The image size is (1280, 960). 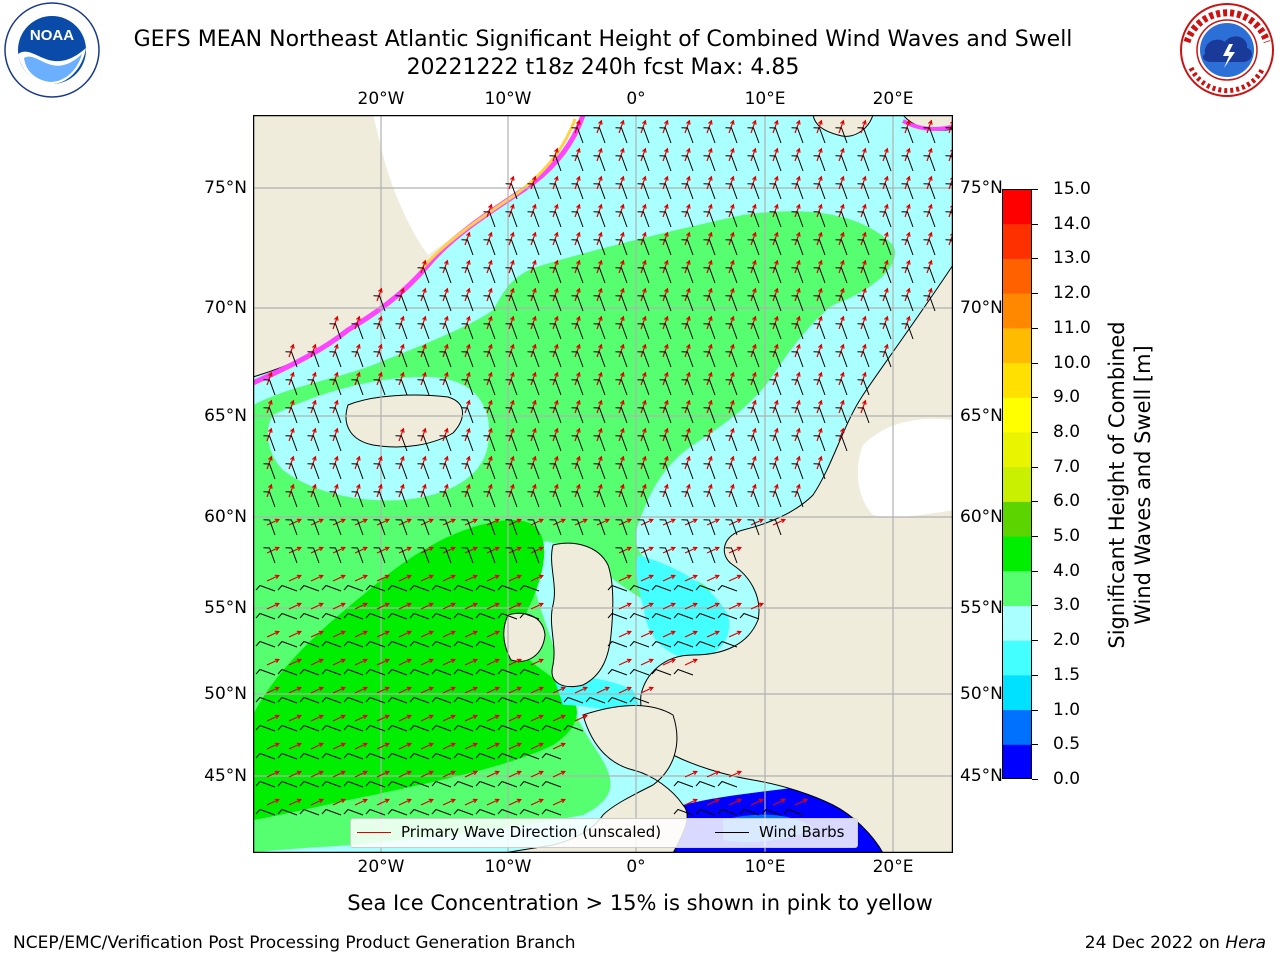 What do you see at coordinates (374, 832) in the screenshot?
I see `arrow-legend-swatch` at bounding box center [374, 832].